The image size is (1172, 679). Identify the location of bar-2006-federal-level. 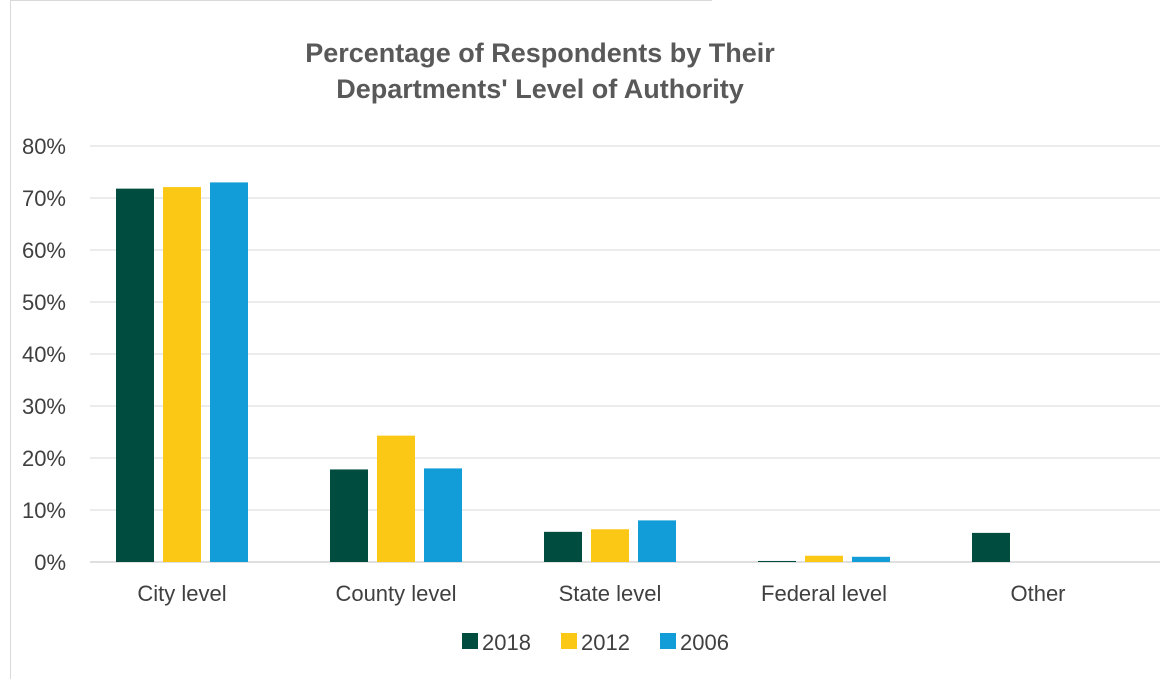
(871, 559).